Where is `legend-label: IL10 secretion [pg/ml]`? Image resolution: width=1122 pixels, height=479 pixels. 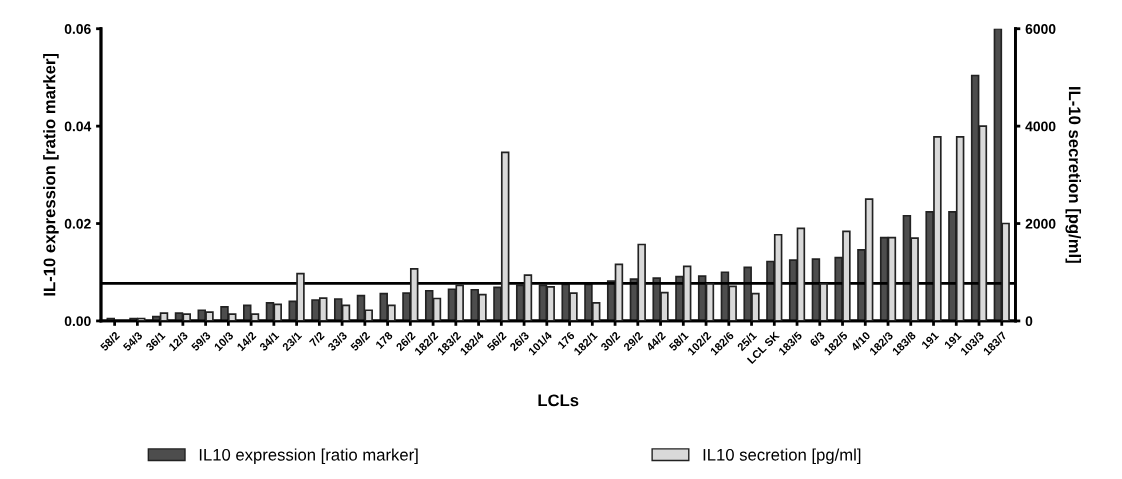
legend-label: IL10 secretion [pg/ml] is located at coordinates (782, 456).